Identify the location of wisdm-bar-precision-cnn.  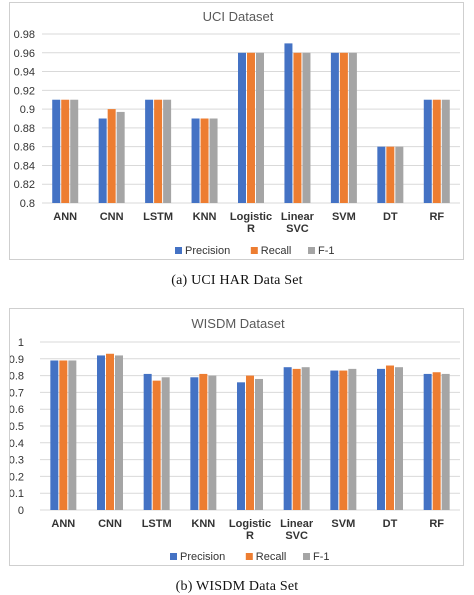
(101, 432).